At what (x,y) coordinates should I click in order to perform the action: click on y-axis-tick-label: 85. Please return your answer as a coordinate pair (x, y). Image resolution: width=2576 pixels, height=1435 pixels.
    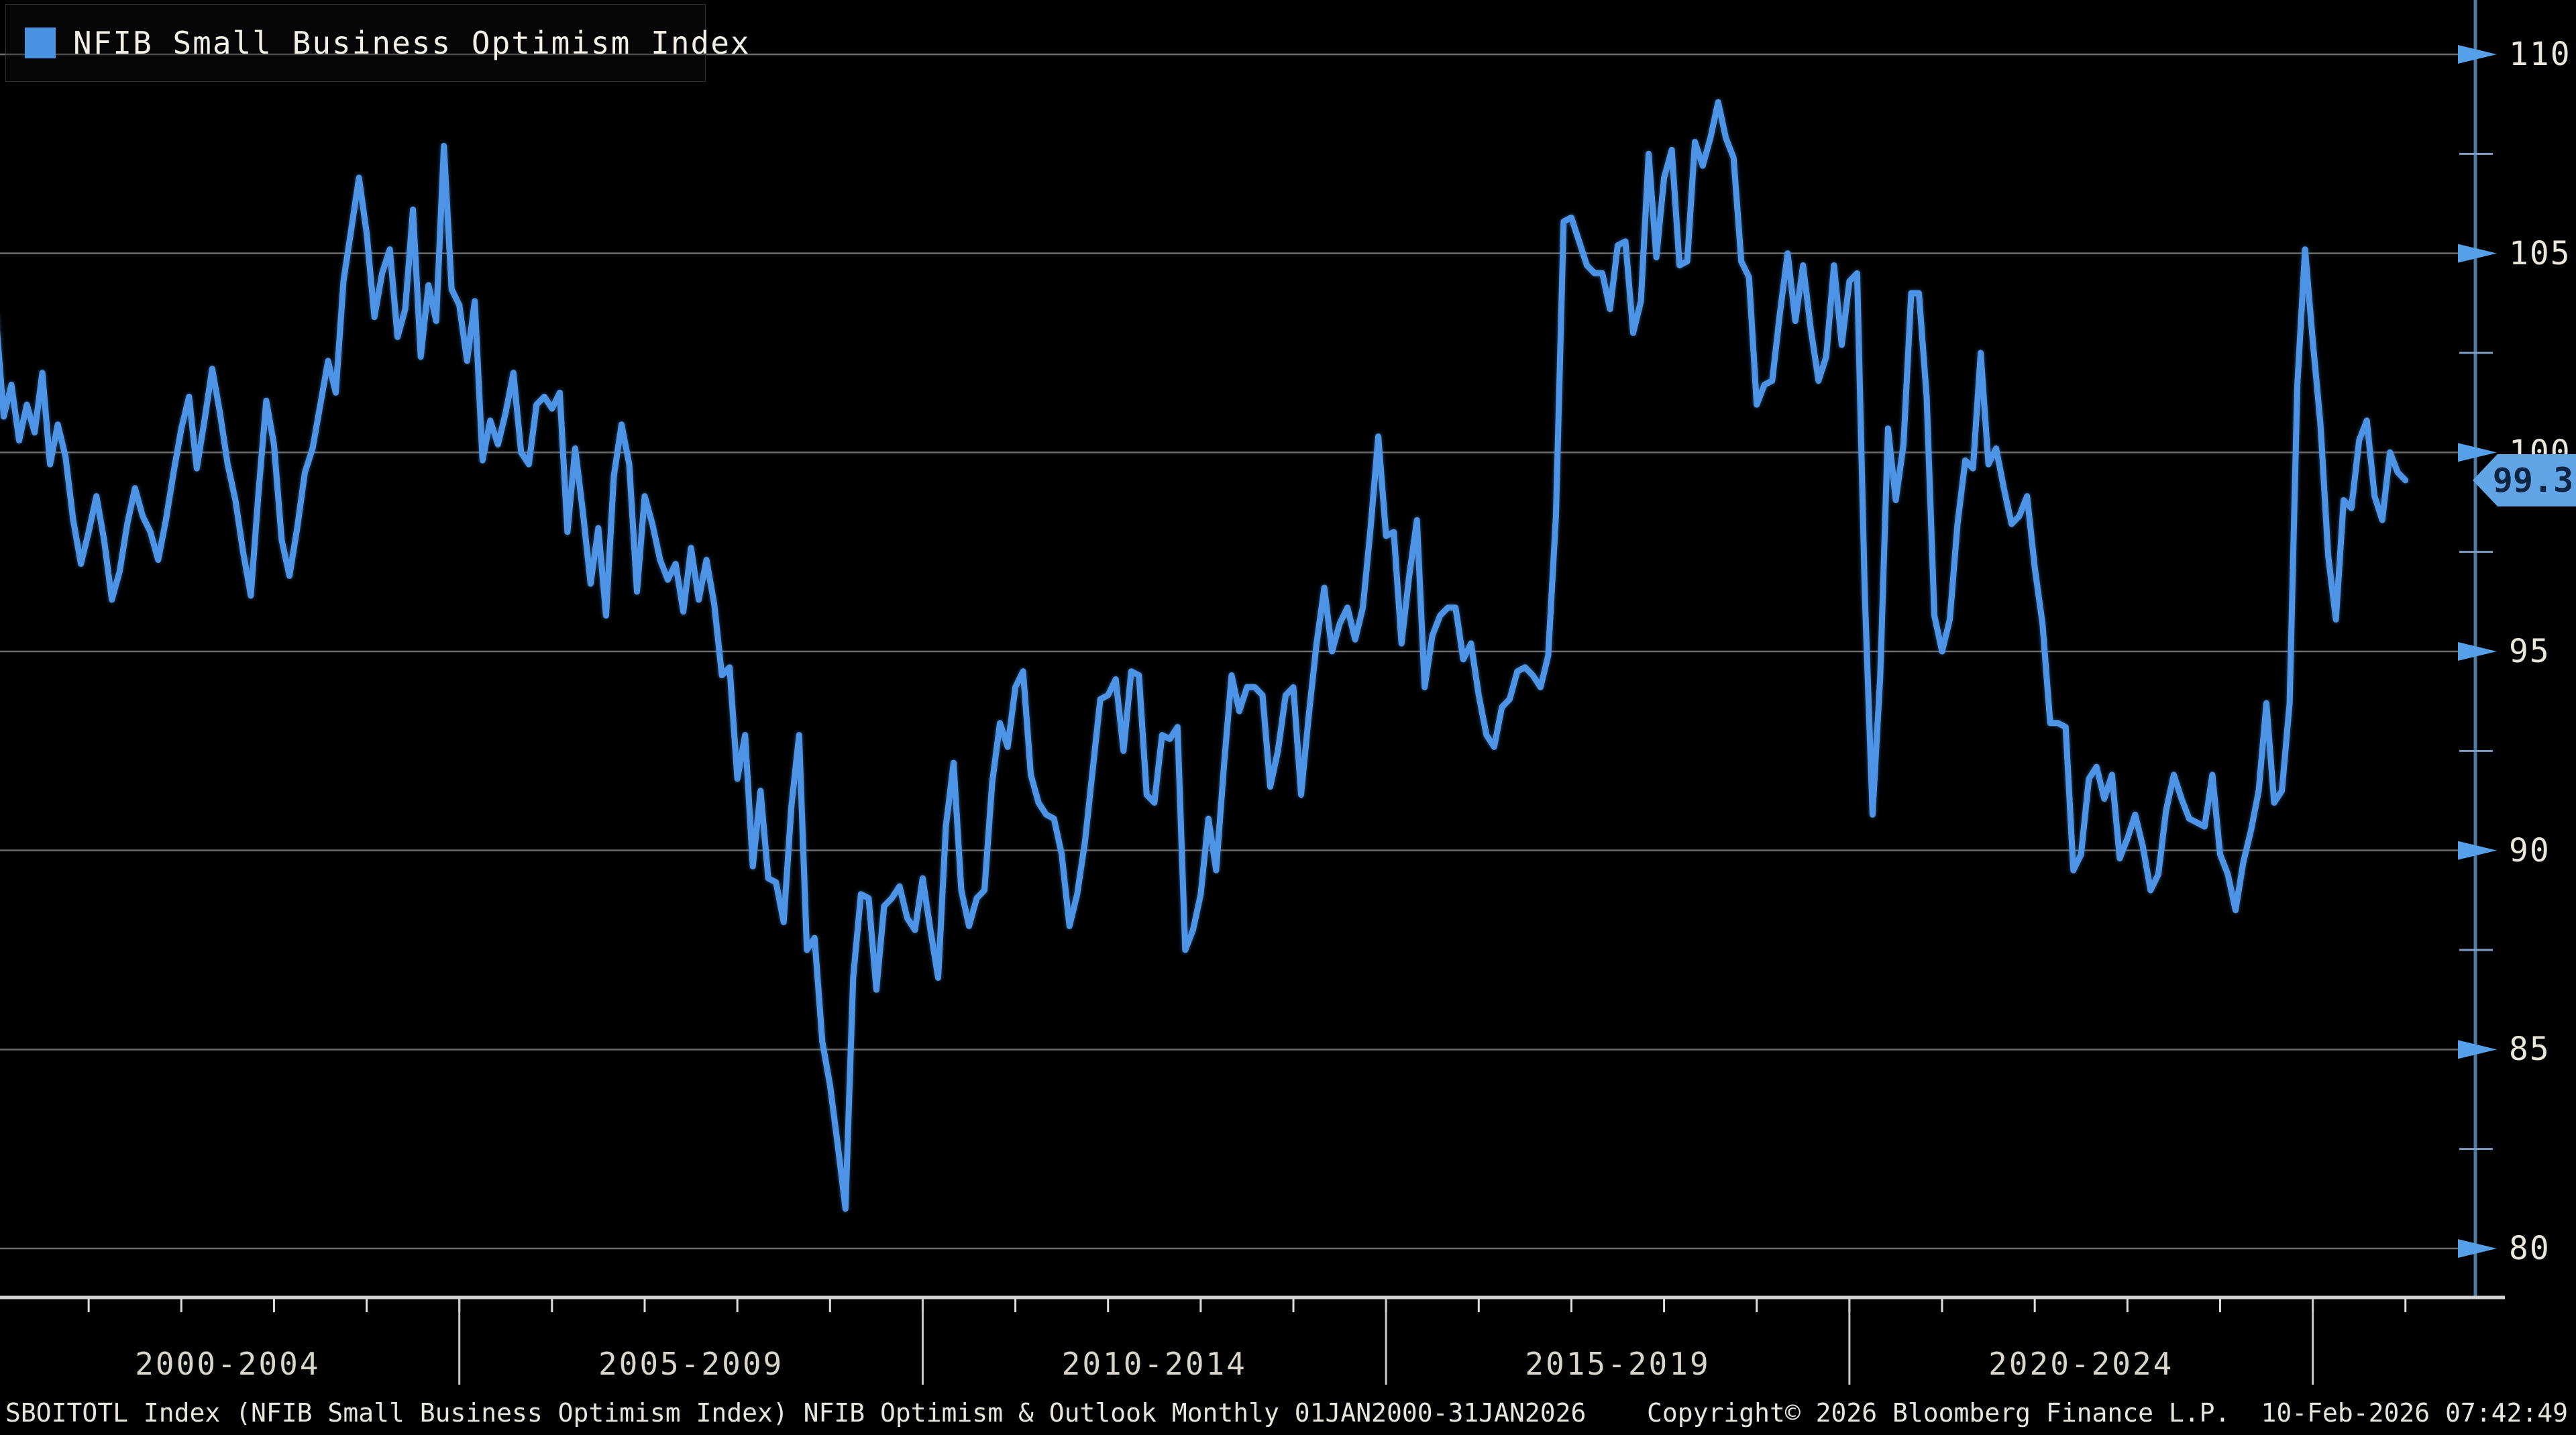
    Looking at the image, I should click on (2530, 1049).